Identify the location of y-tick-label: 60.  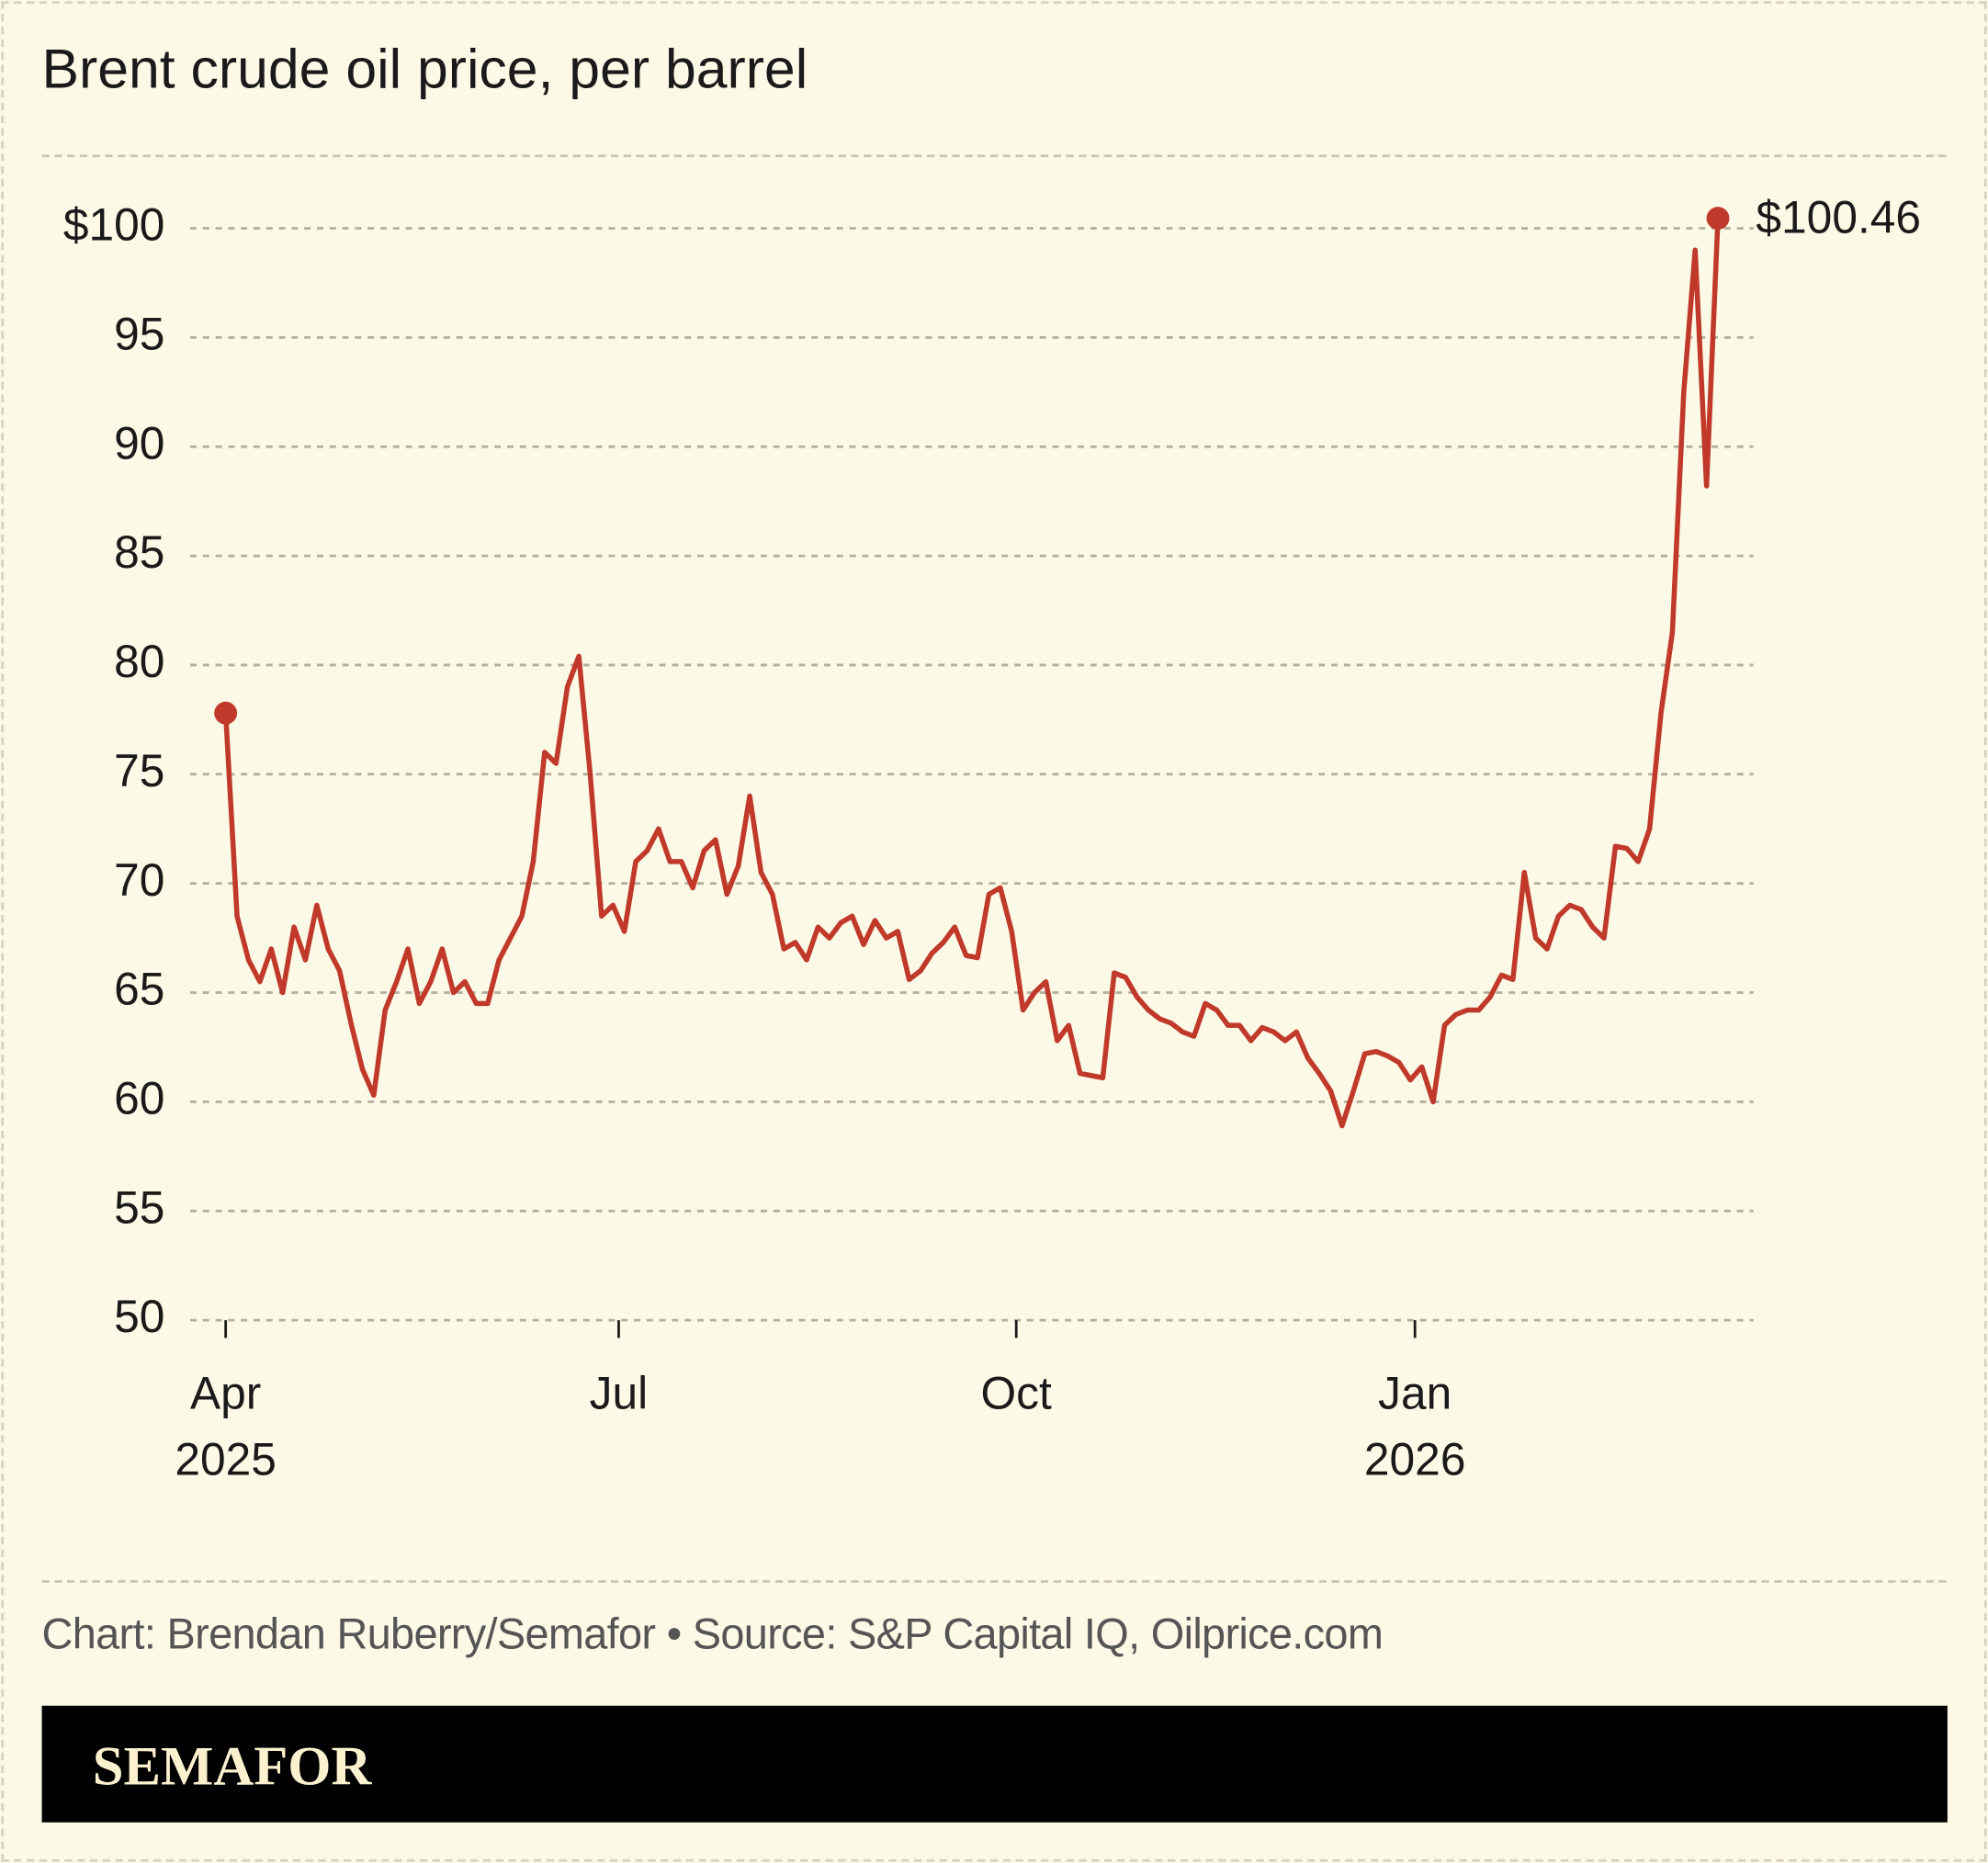
(139, 1097).